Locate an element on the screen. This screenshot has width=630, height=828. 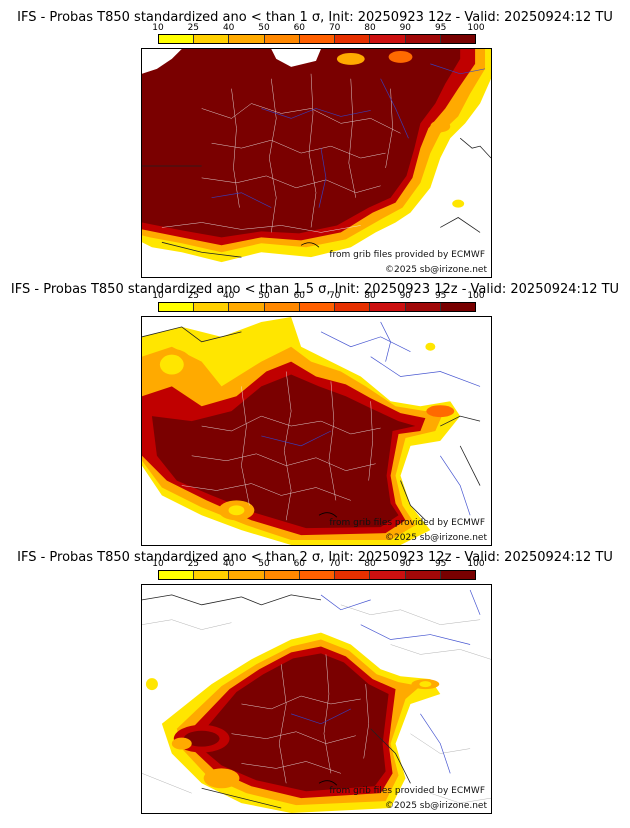
panel-1-legend: 10 25 40 50 60 70 80 90 95 100 is located at coordinates (318, 34).